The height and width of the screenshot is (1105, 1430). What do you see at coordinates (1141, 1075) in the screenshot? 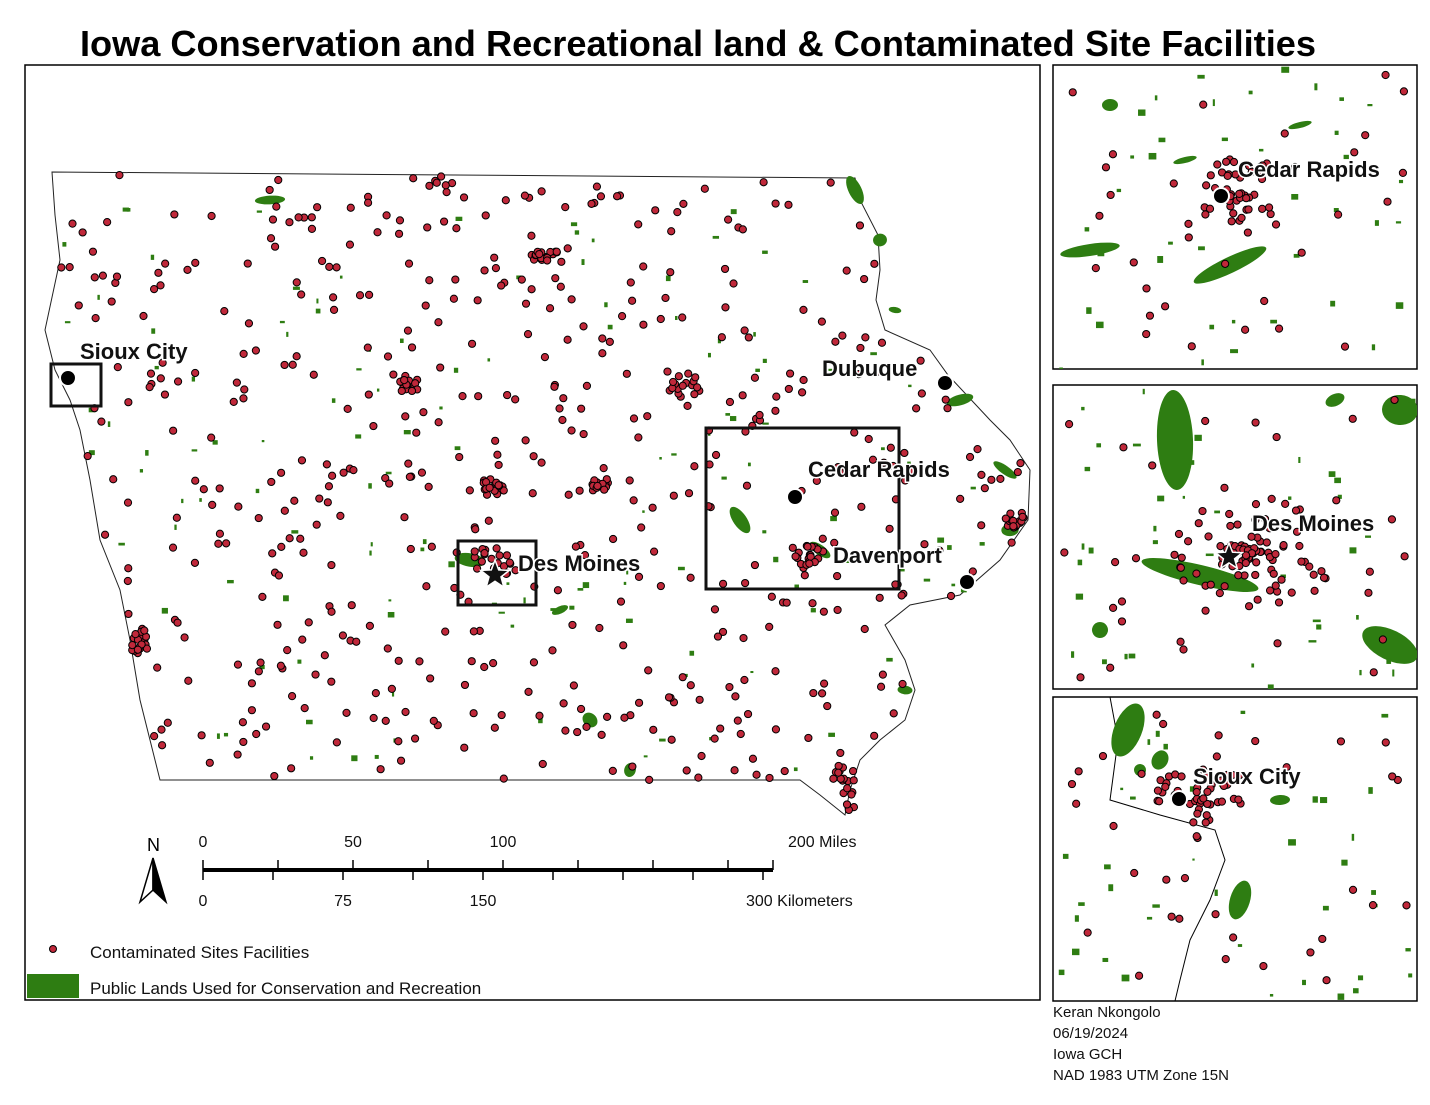
I see `credit-line: NAD 1983 UTM Zone 15N` at bounding box center [1141, 1075].